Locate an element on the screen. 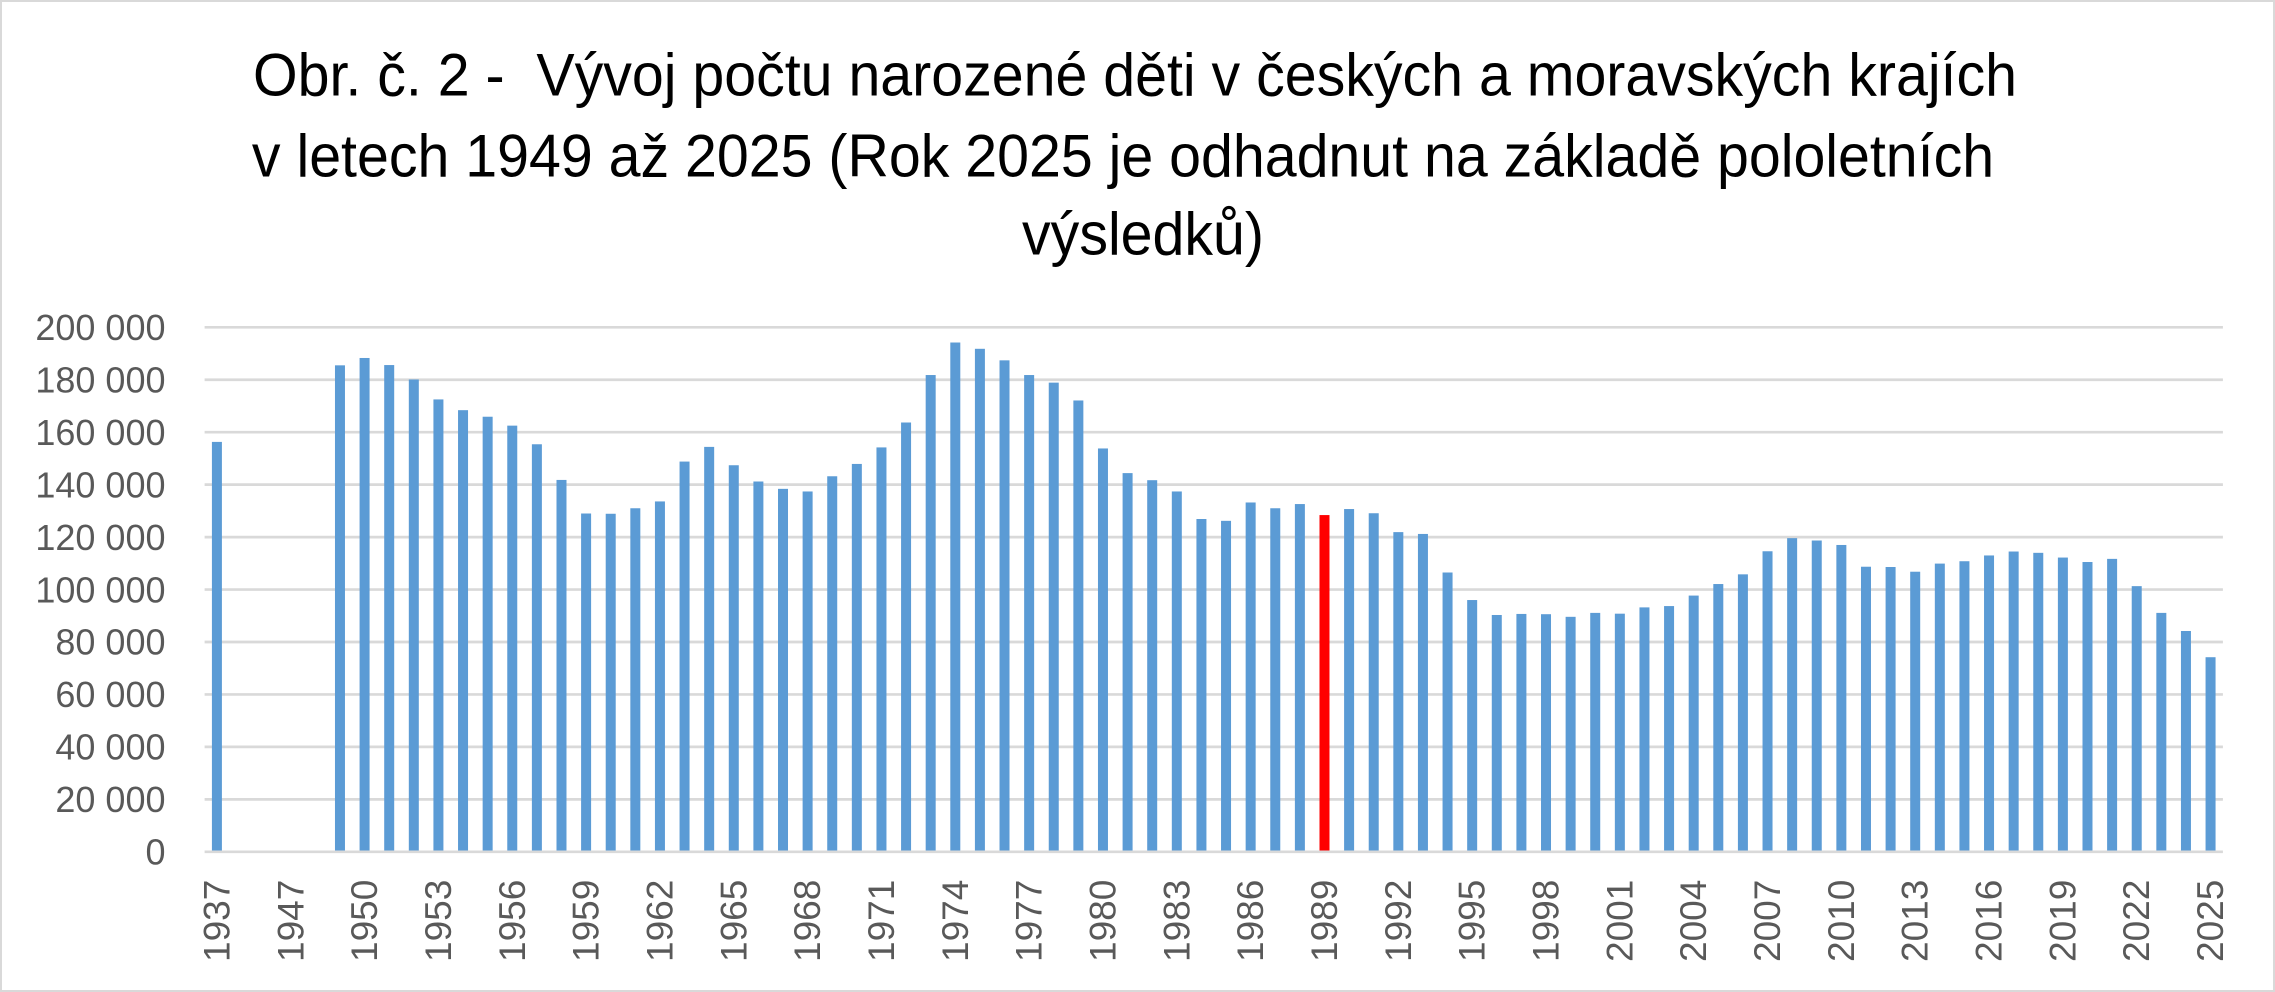 This screenshot has width=2275, height=992. svg-text: 100 000 is located at coordinates (100, 589).